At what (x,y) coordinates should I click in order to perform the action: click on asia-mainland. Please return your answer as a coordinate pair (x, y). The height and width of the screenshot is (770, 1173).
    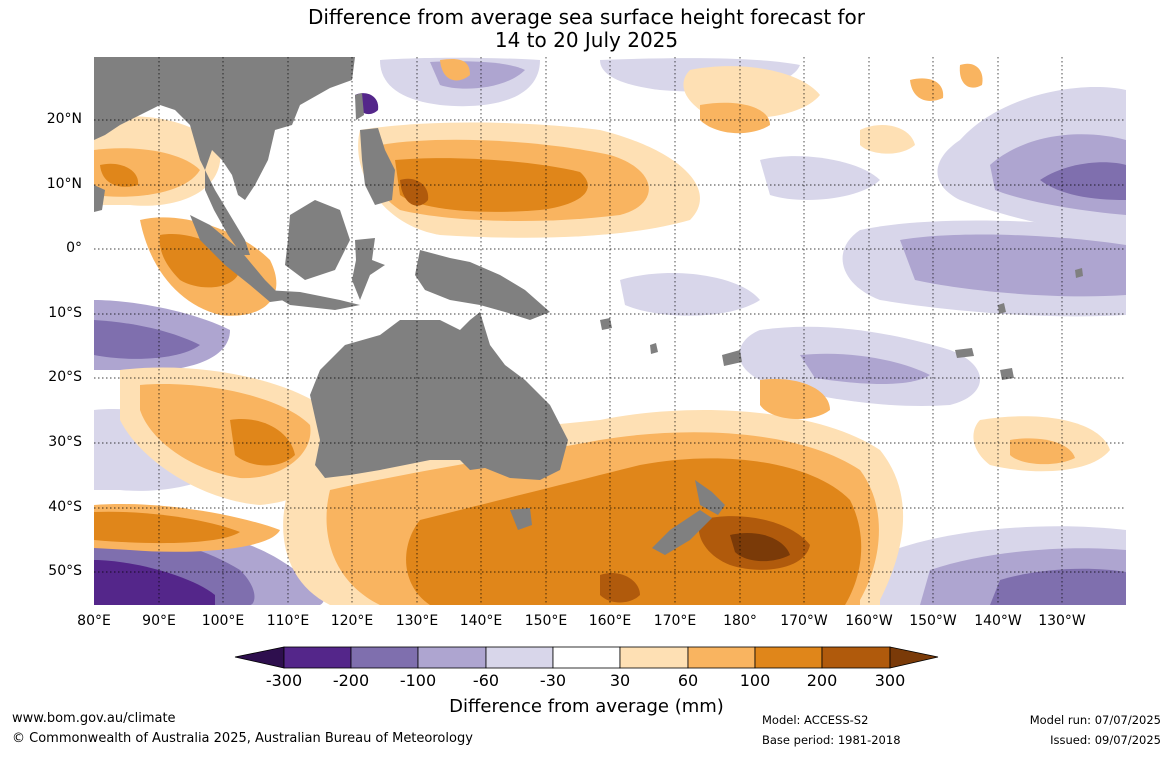
    Looking at the image, I should click on (224, 128).